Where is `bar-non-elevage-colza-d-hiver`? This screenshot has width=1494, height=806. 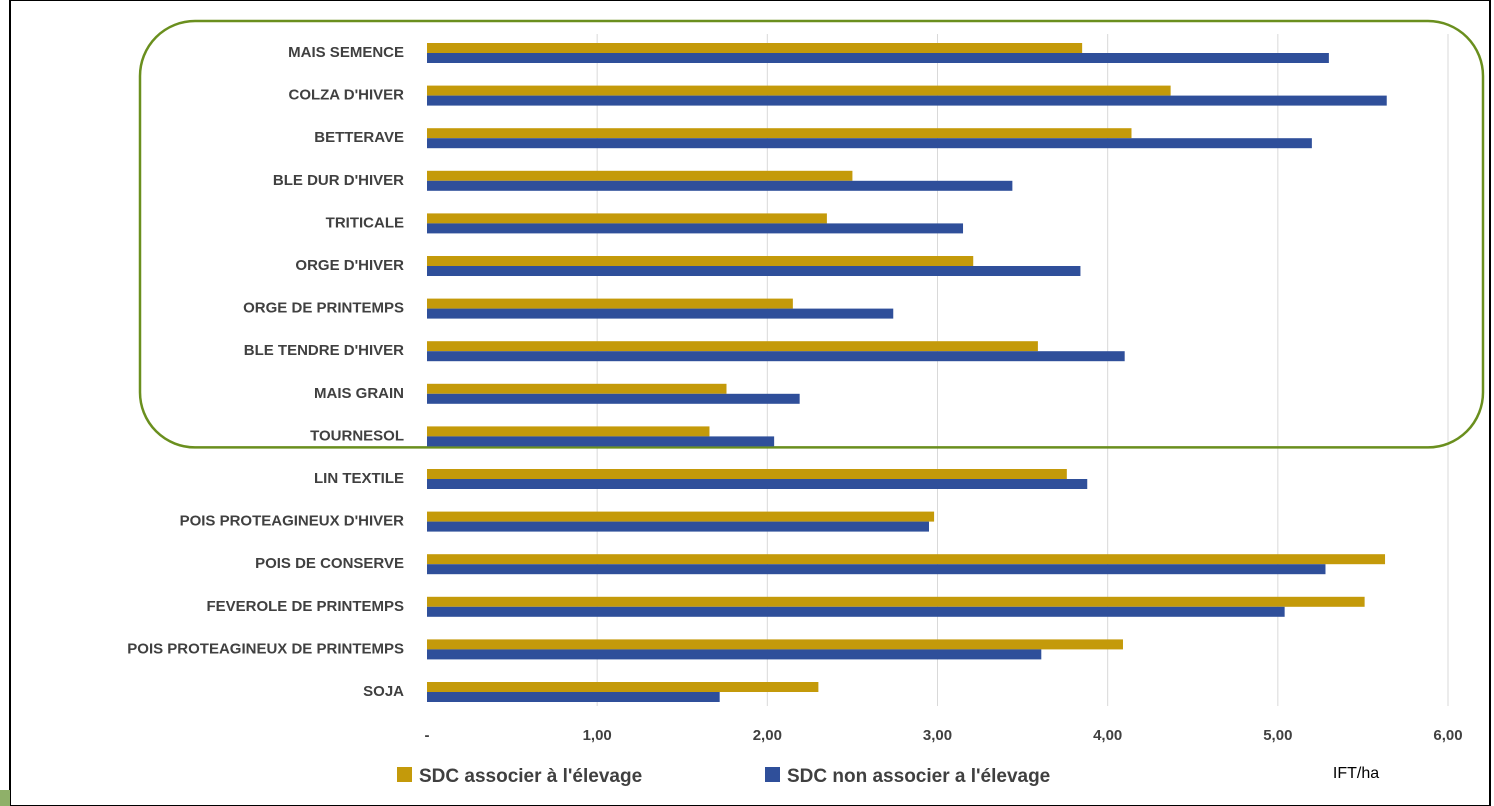
bar-non-elevage-colza-d-hiver is located at coordinates (907, 100).